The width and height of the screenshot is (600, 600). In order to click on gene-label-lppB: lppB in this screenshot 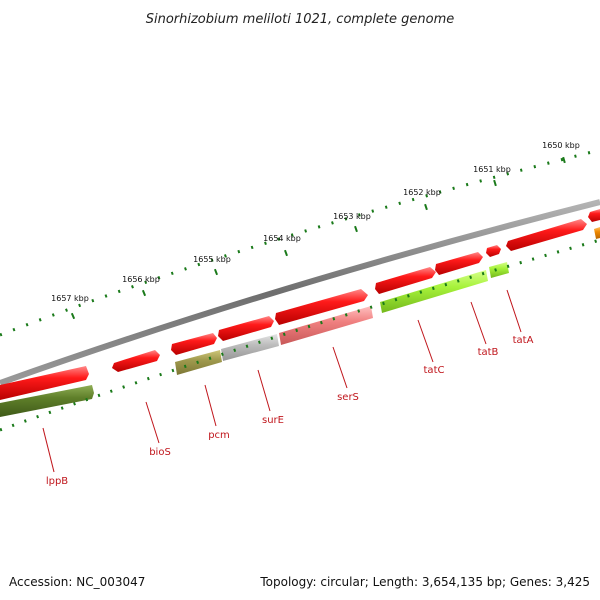, I will do `click(57, 481)`.